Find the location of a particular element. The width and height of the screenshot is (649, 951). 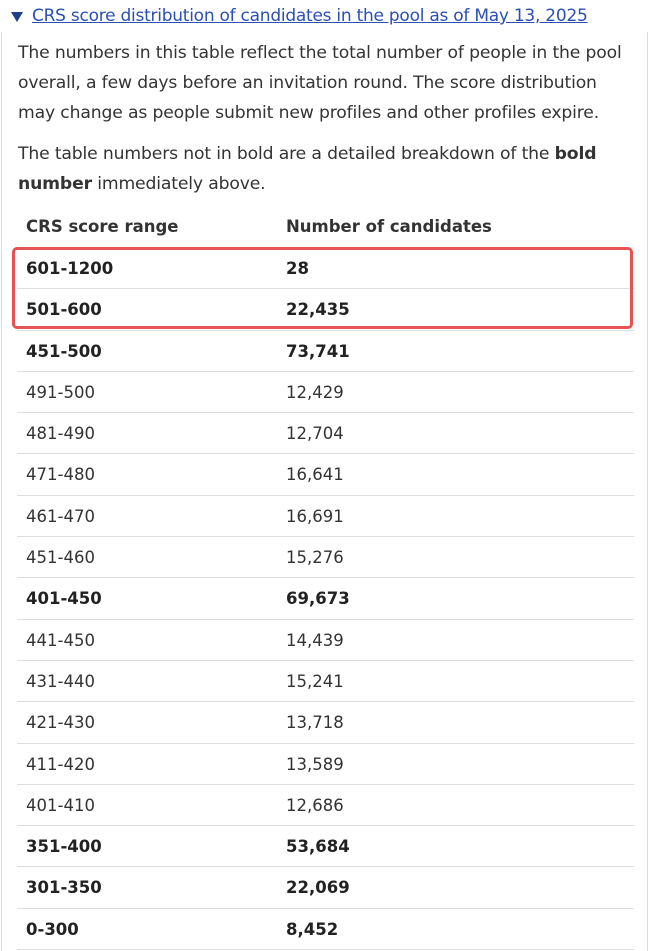

candidate-count-cell: 22,069 is located at coordinates (318, 888).